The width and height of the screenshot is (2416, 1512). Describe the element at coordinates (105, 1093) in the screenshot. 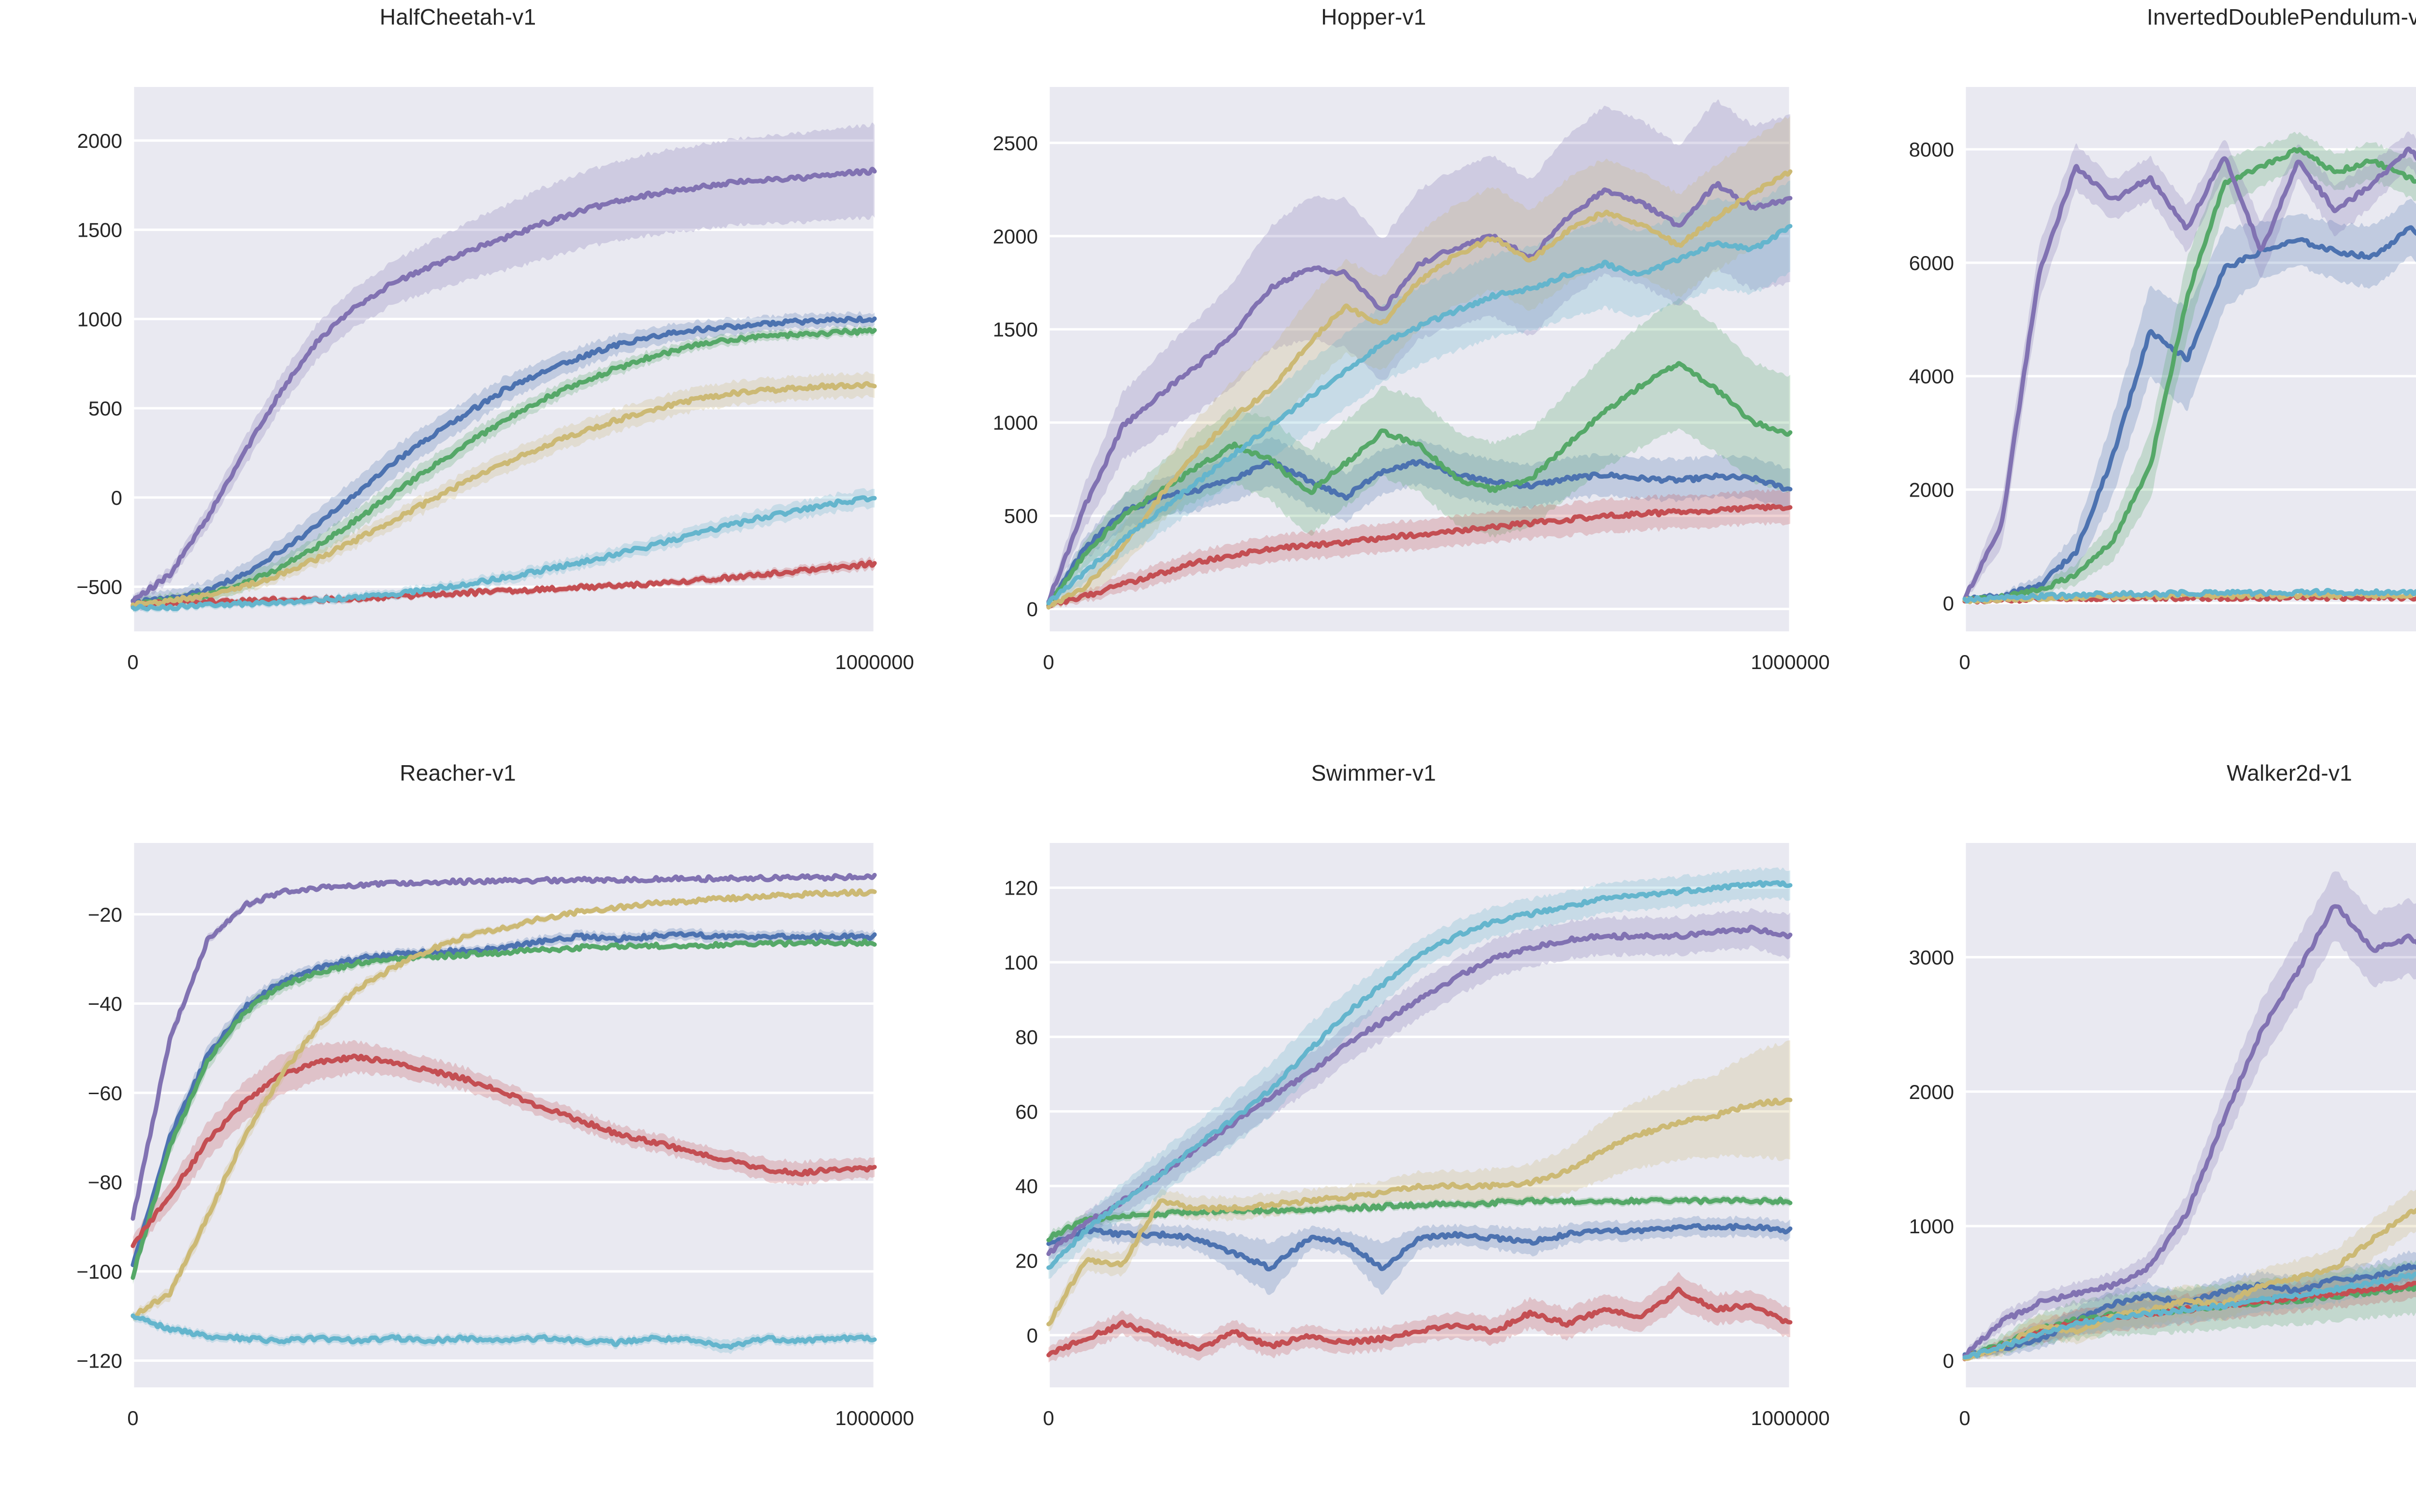

I see `y-tick-label: −60` at that location.